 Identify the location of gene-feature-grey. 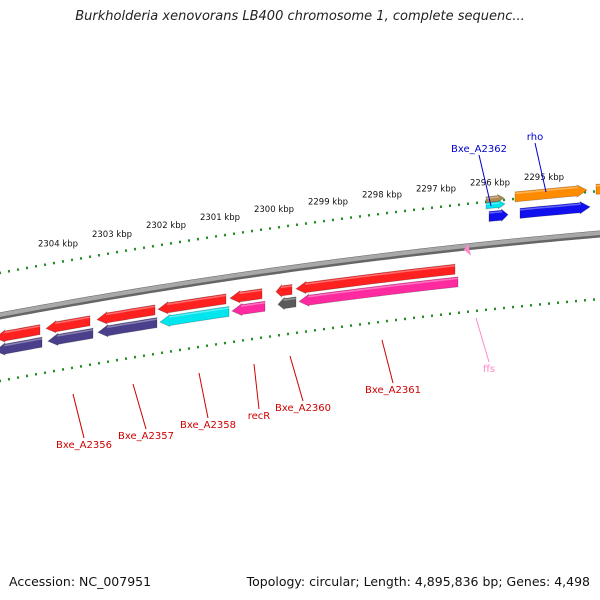
(287, 303).